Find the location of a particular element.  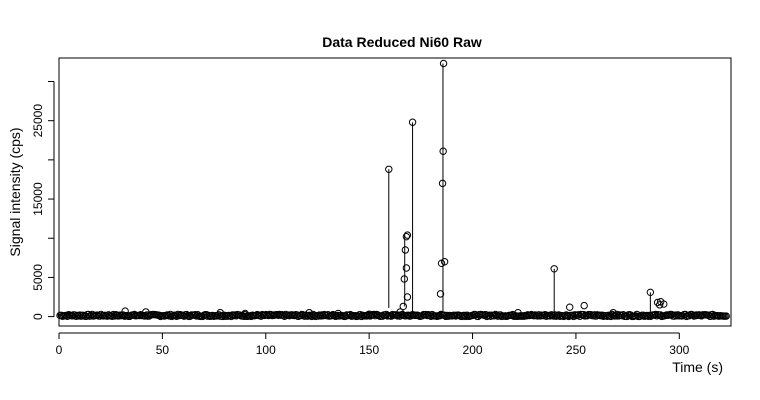

x-tick-label: 0 is located at coordinates (59, 350).